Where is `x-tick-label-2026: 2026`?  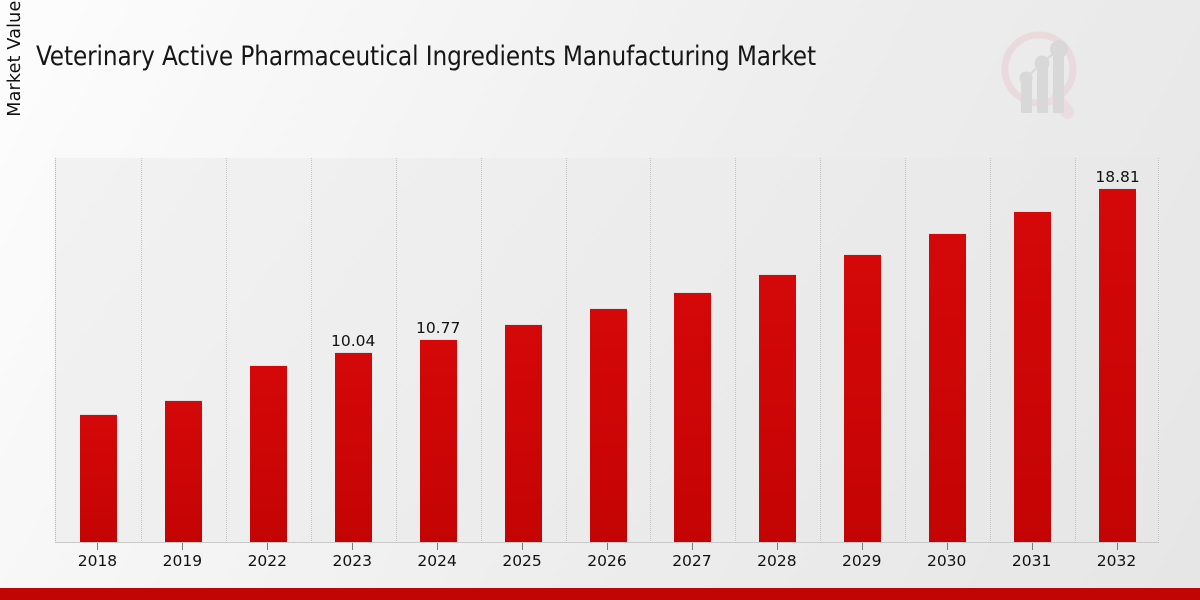
x-tick-label-2026: 2026 is located at coordinates (607, 561).